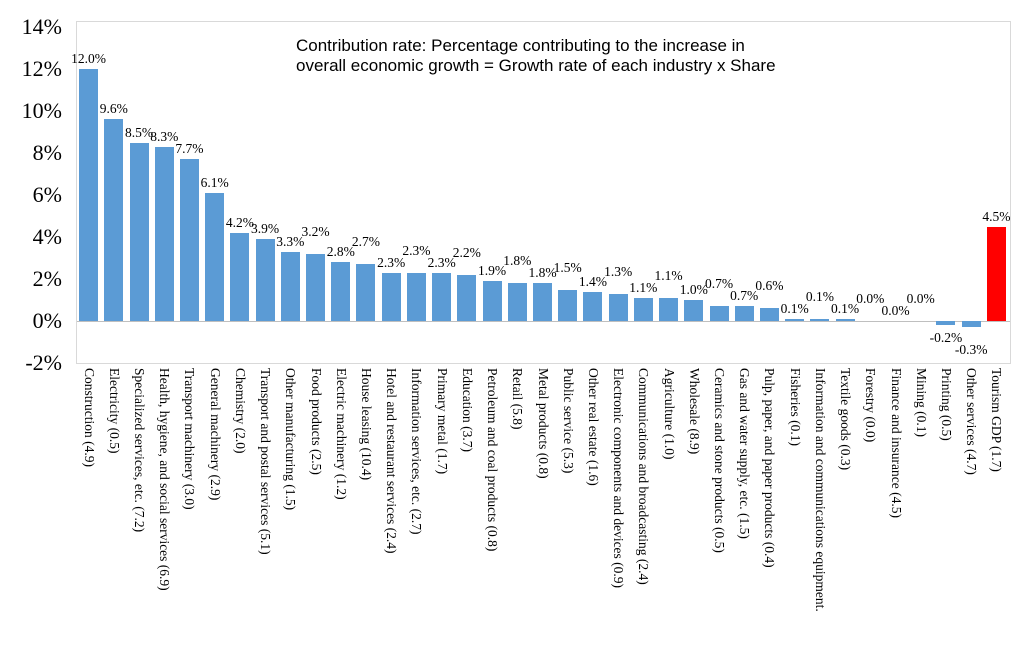 This screenshot has height=665, width=1023. Describe the element at coordinates (113, 109) in the screenshot. I see `bar-value-label: 9.6%` at that location.